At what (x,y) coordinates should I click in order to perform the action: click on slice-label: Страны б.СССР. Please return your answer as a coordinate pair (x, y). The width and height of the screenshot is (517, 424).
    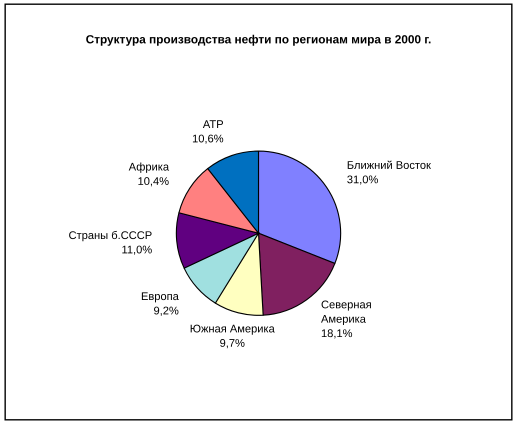
    Looking at the image, I should click on (110, 236).